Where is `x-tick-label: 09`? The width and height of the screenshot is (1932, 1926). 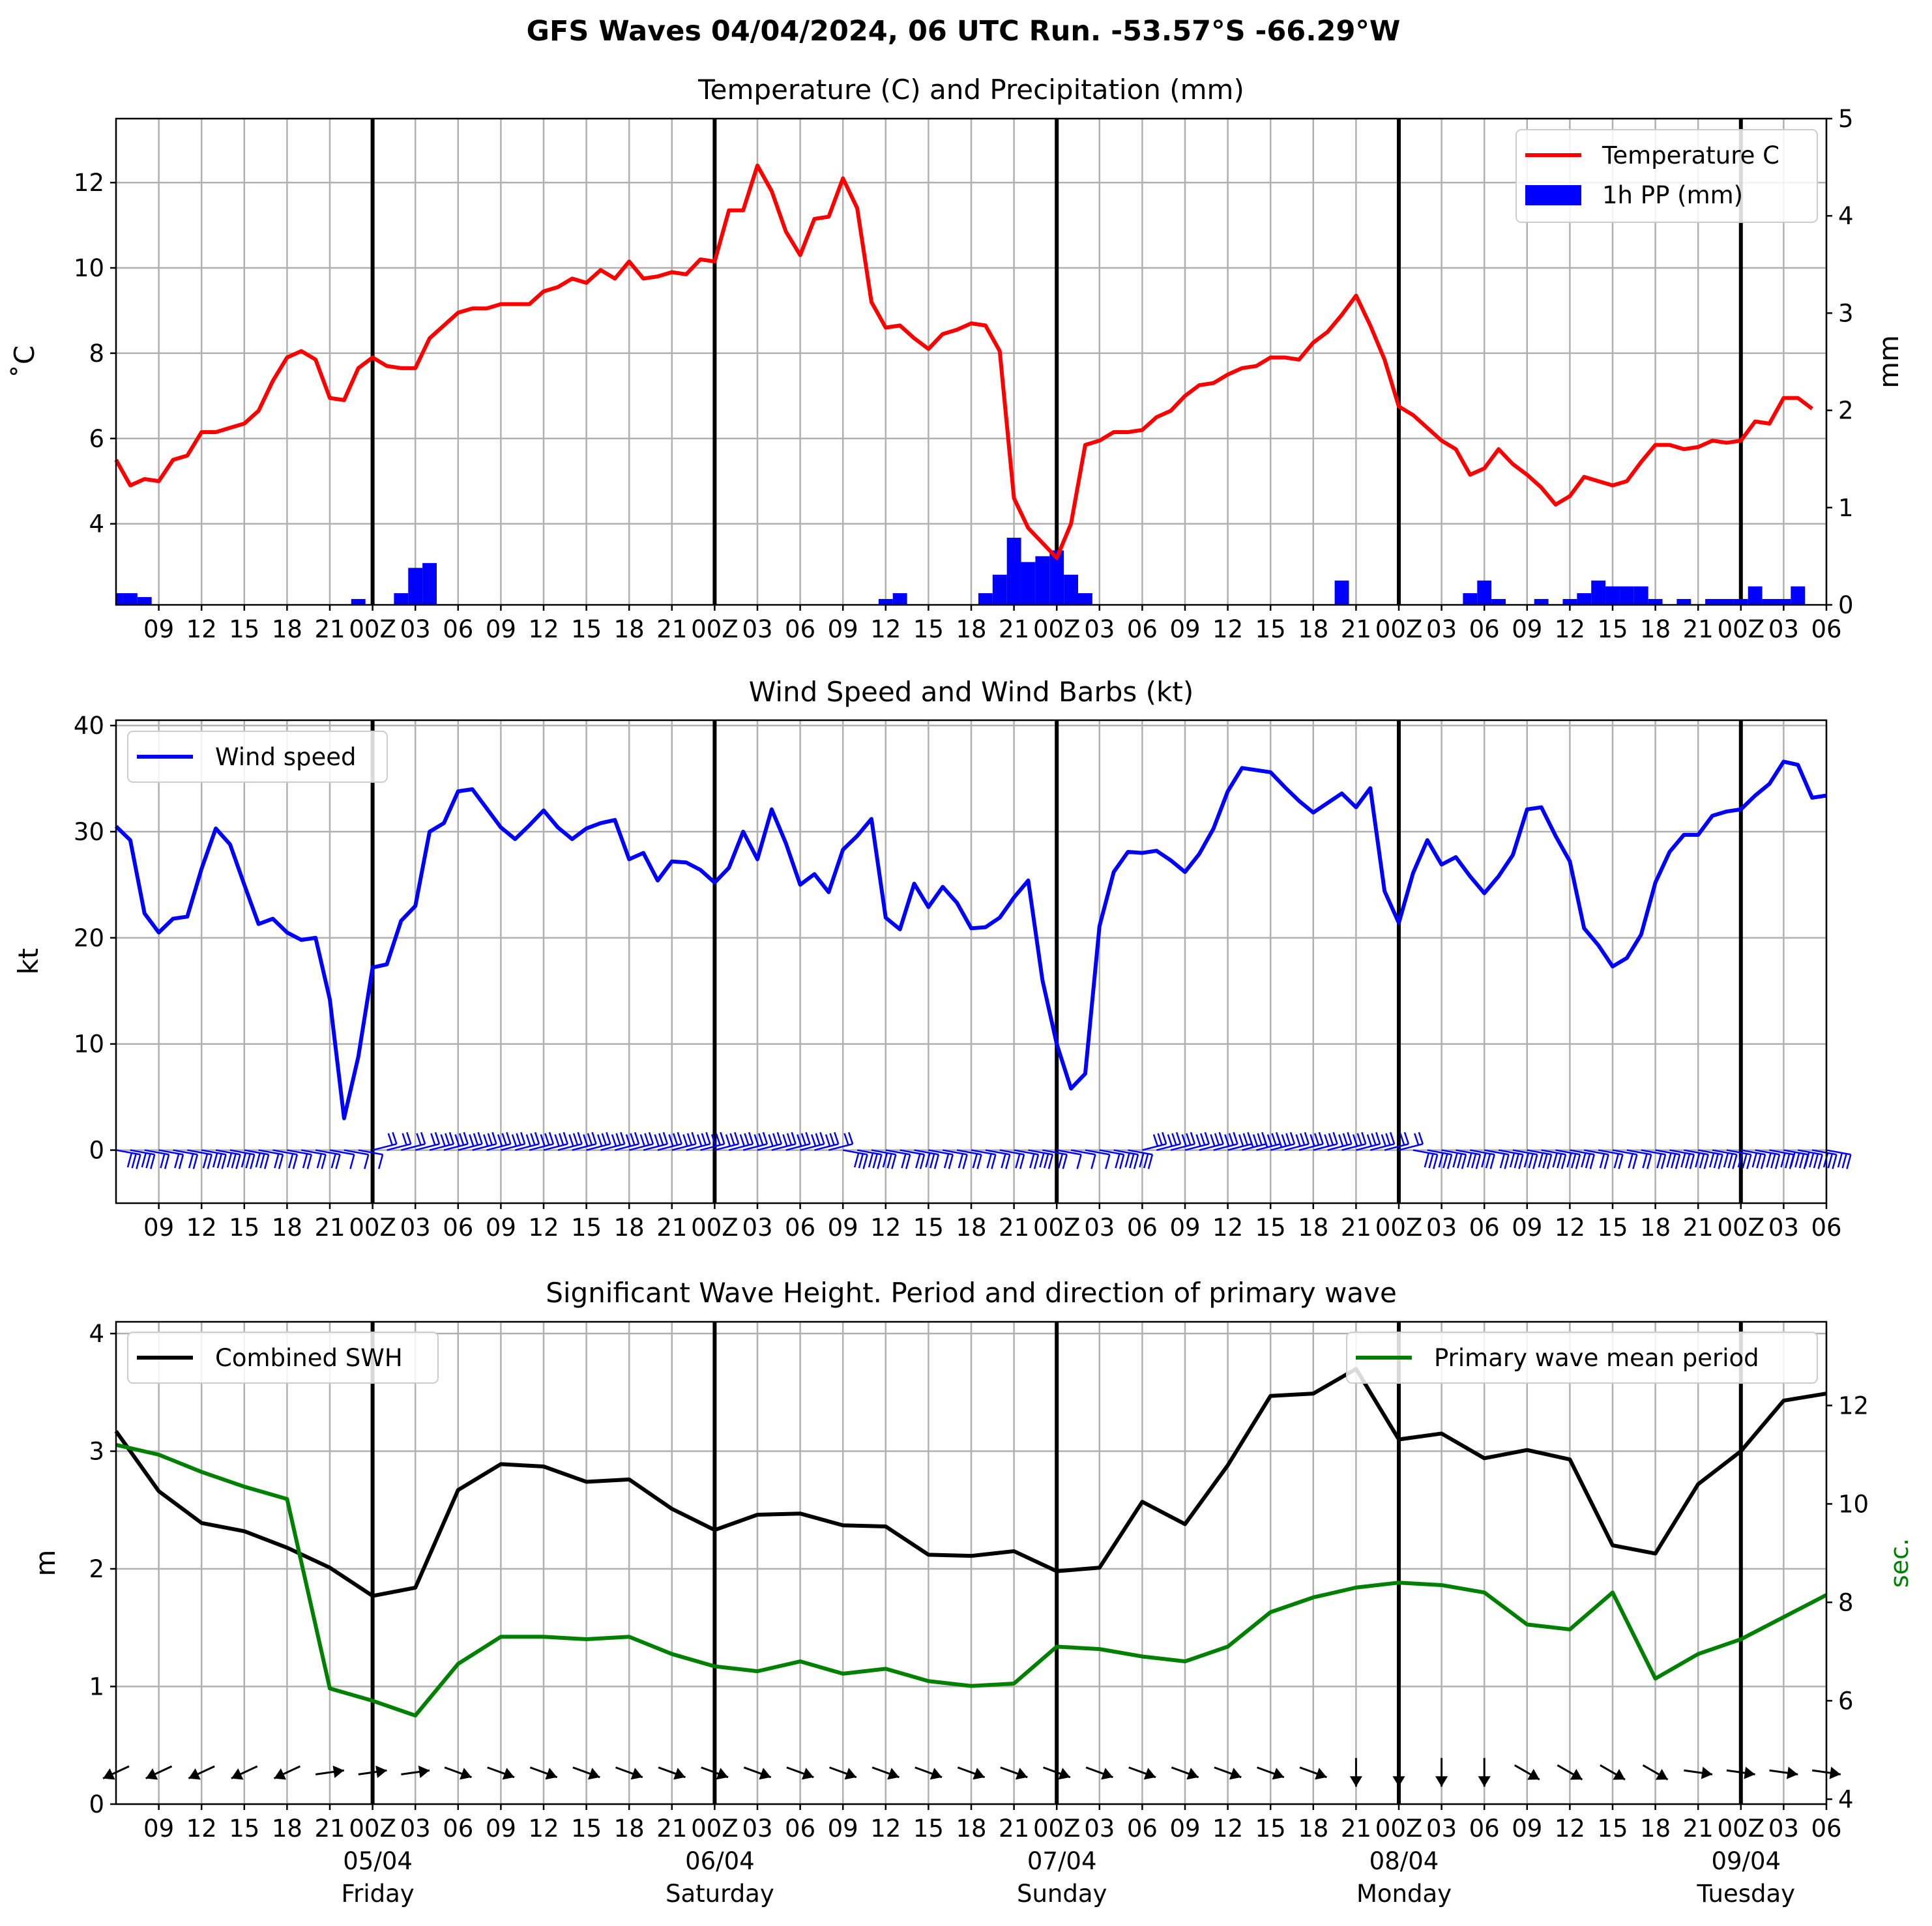 x-tick-label: 09 is located at coordinates (158, 1829).